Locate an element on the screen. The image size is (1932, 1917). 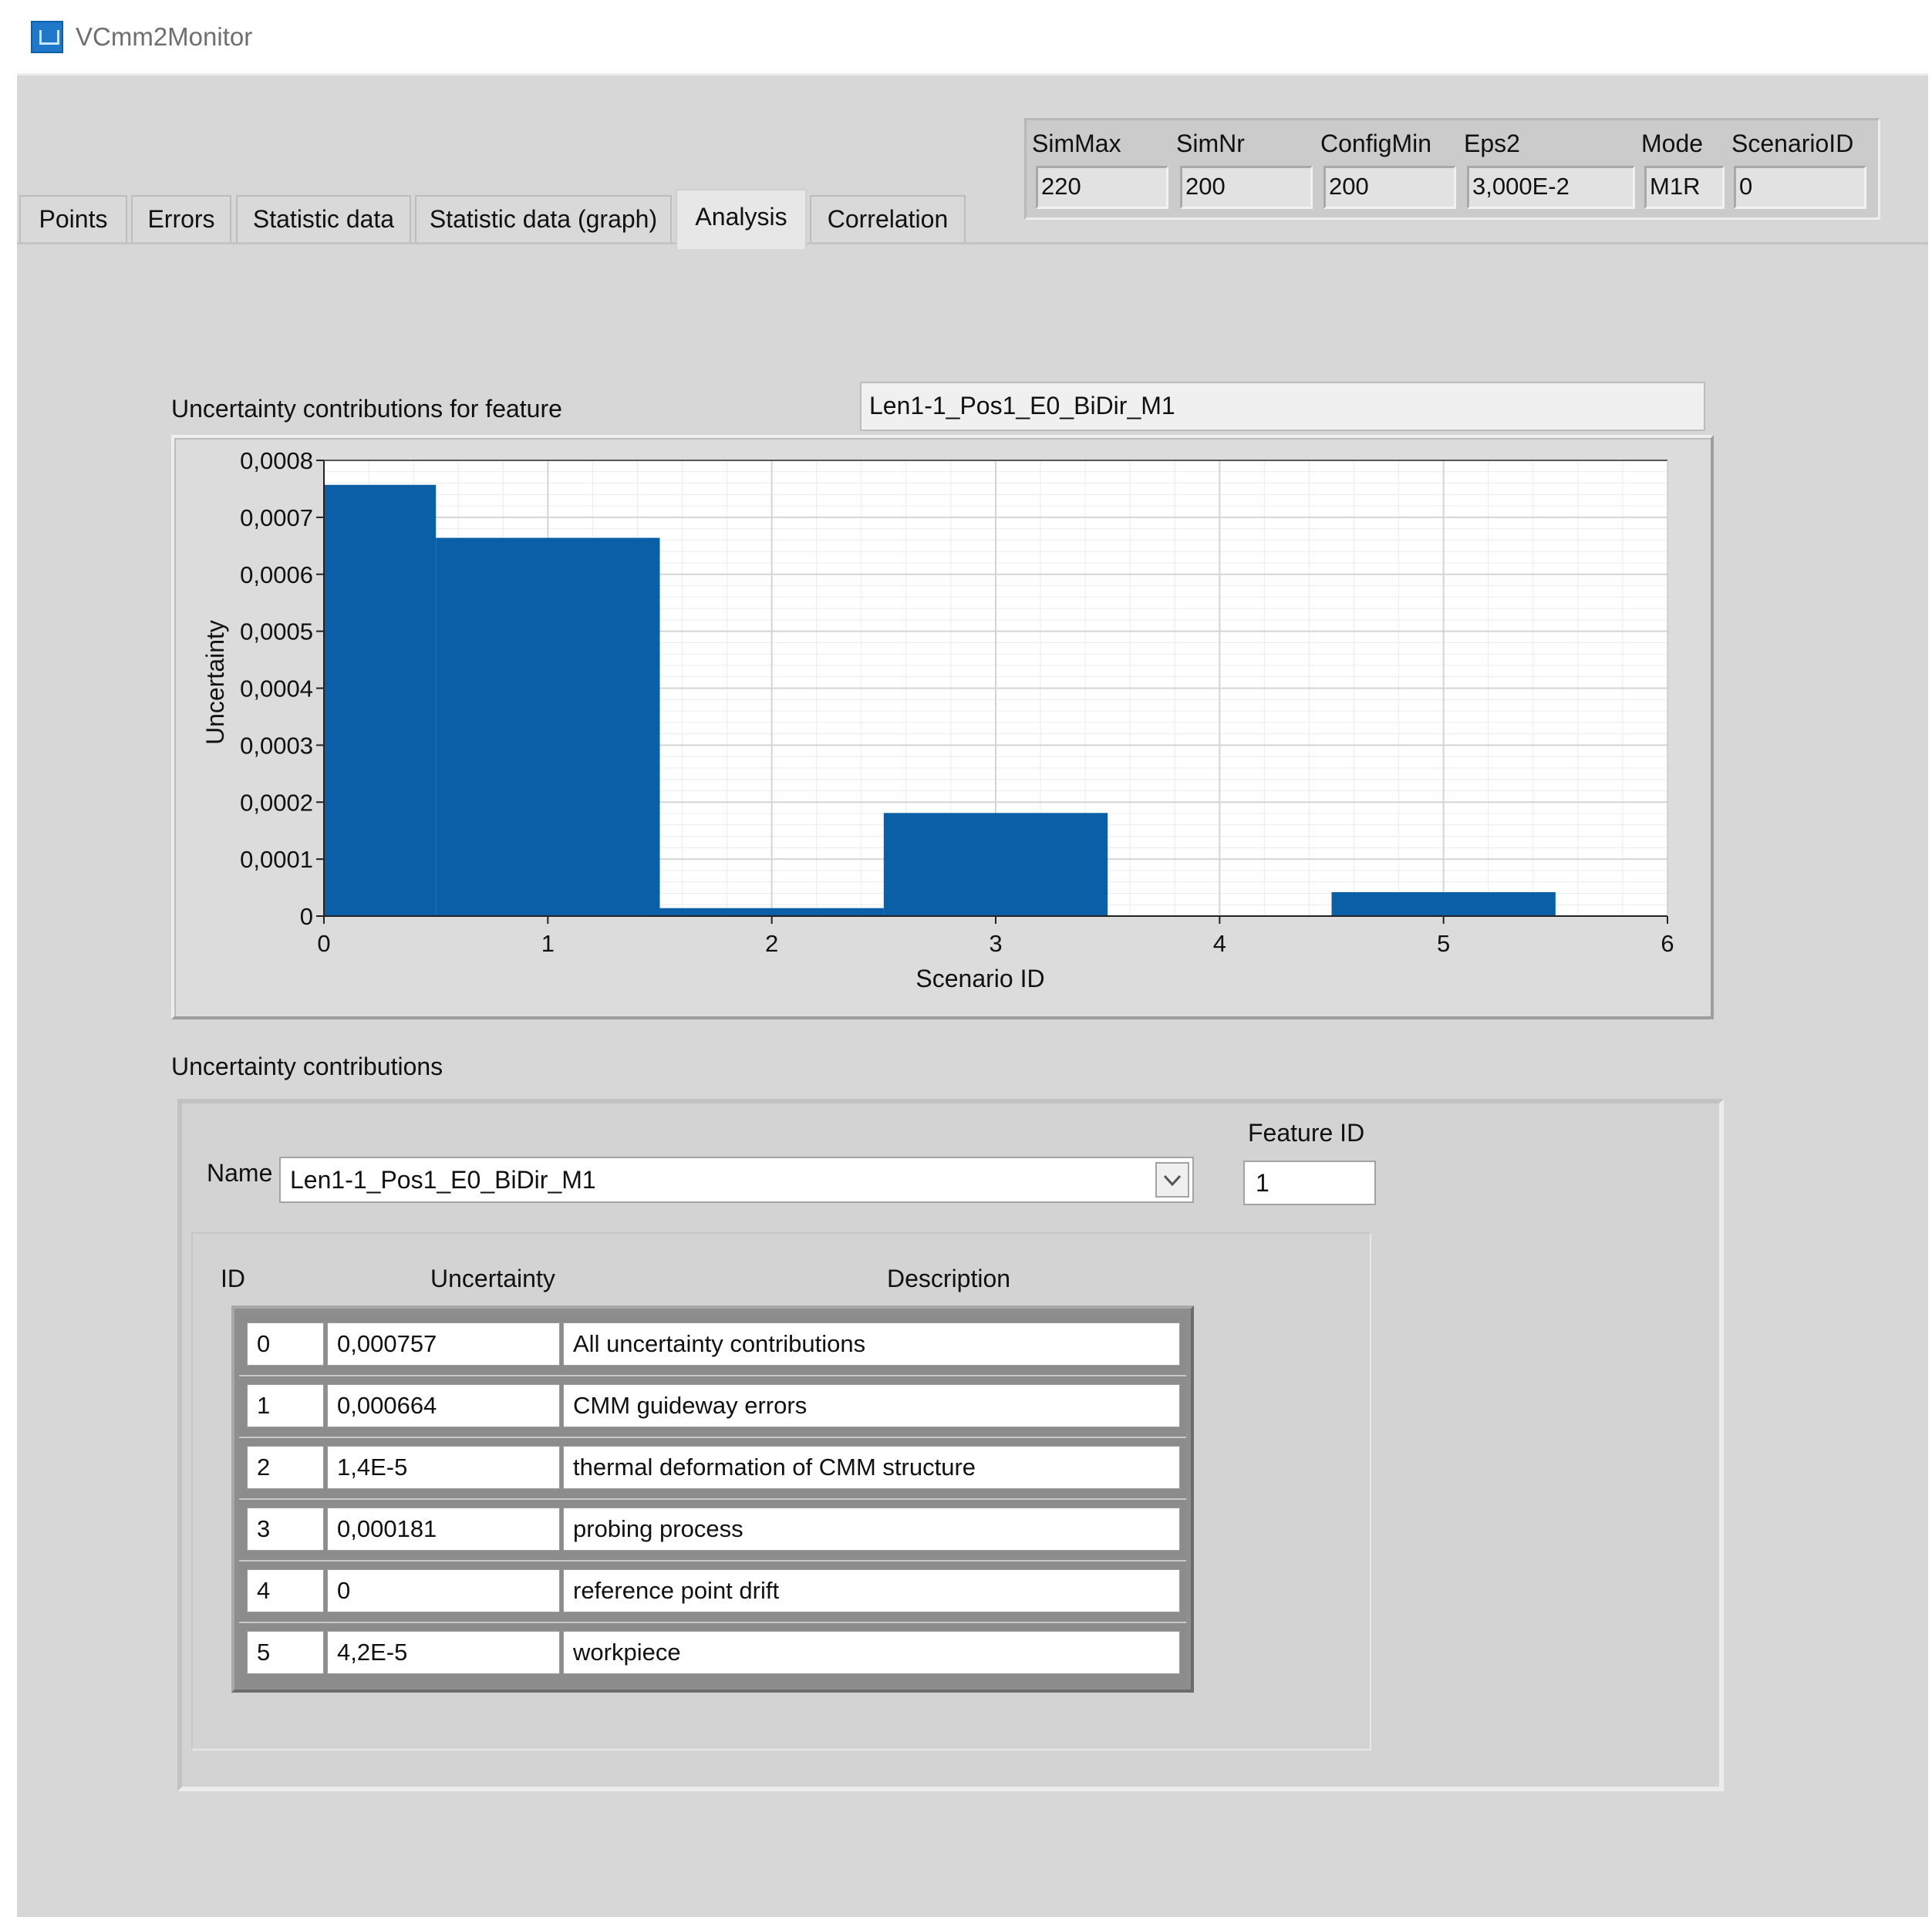
cell-id: 4 is located at coordinates (285, 1590).